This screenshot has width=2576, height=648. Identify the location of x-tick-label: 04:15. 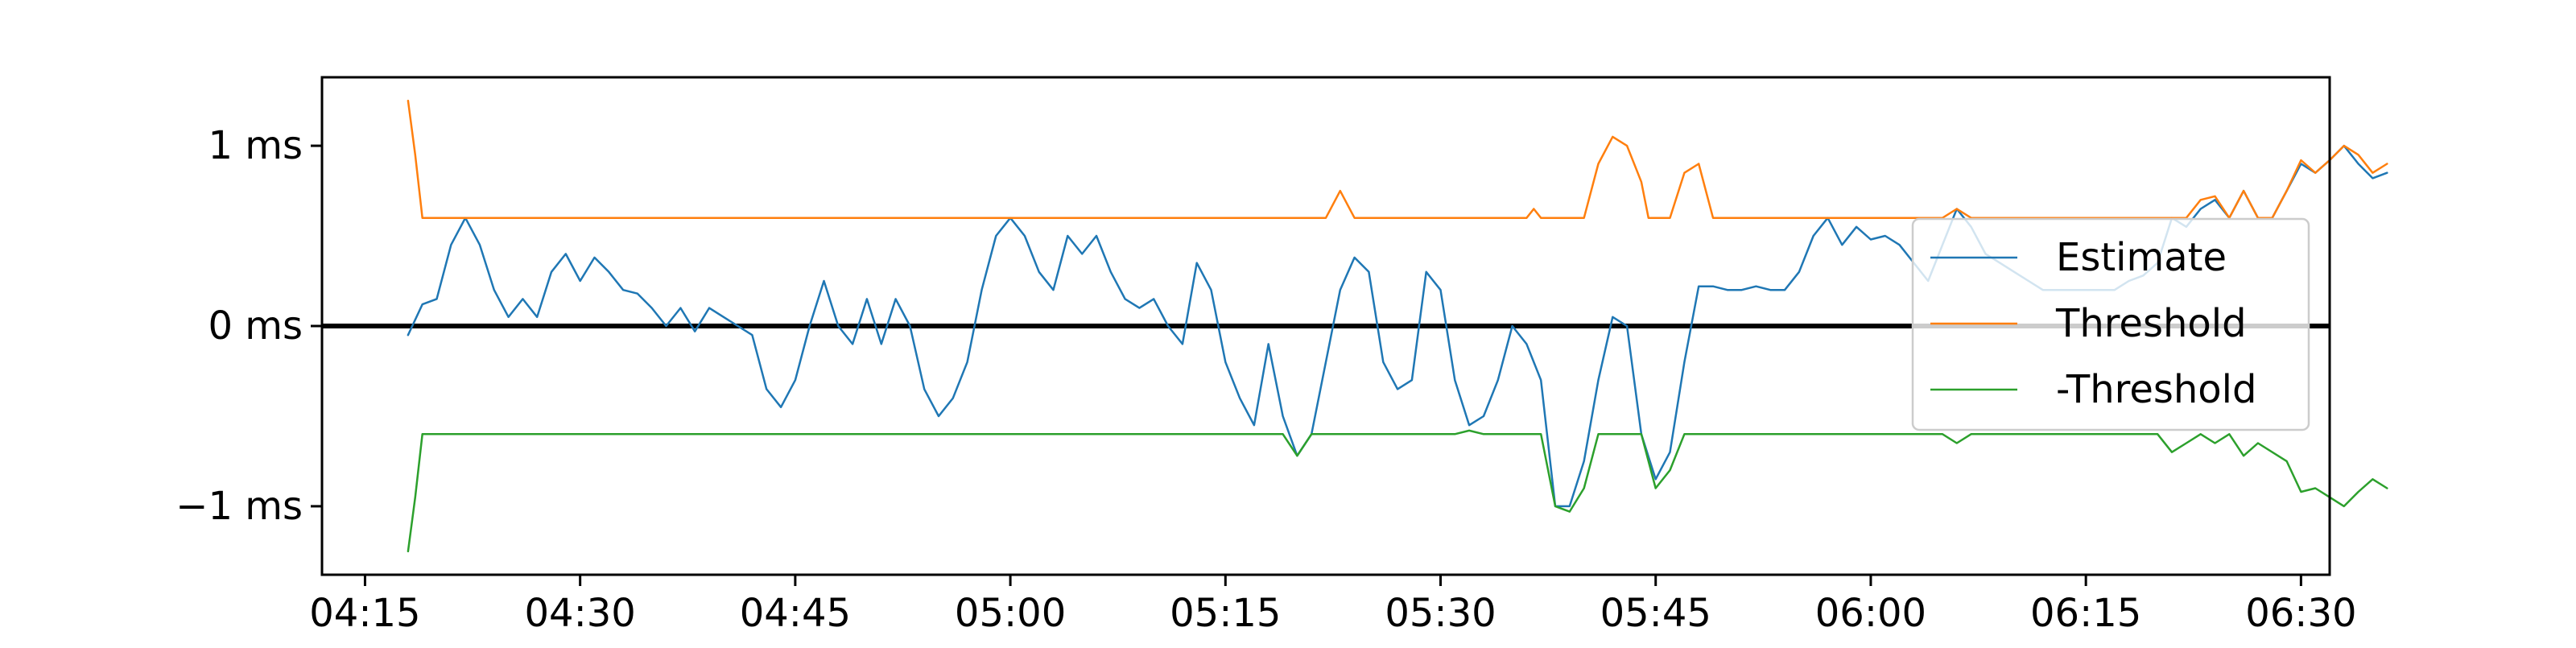
(364, 613).